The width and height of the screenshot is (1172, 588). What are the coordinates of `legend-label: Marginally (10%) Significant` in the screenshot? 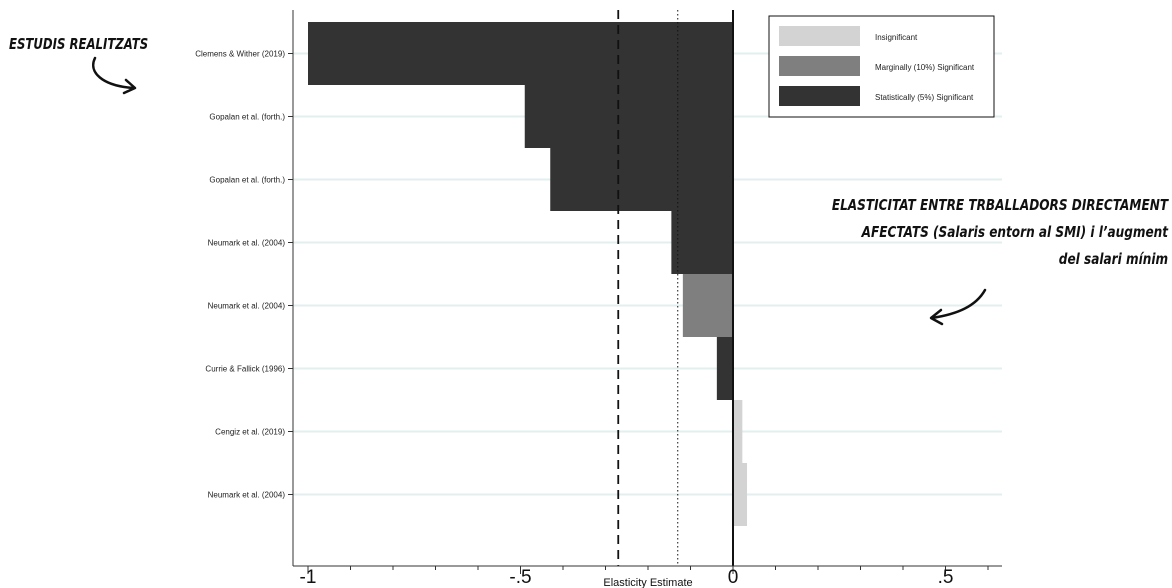 It's located at (925, 67).